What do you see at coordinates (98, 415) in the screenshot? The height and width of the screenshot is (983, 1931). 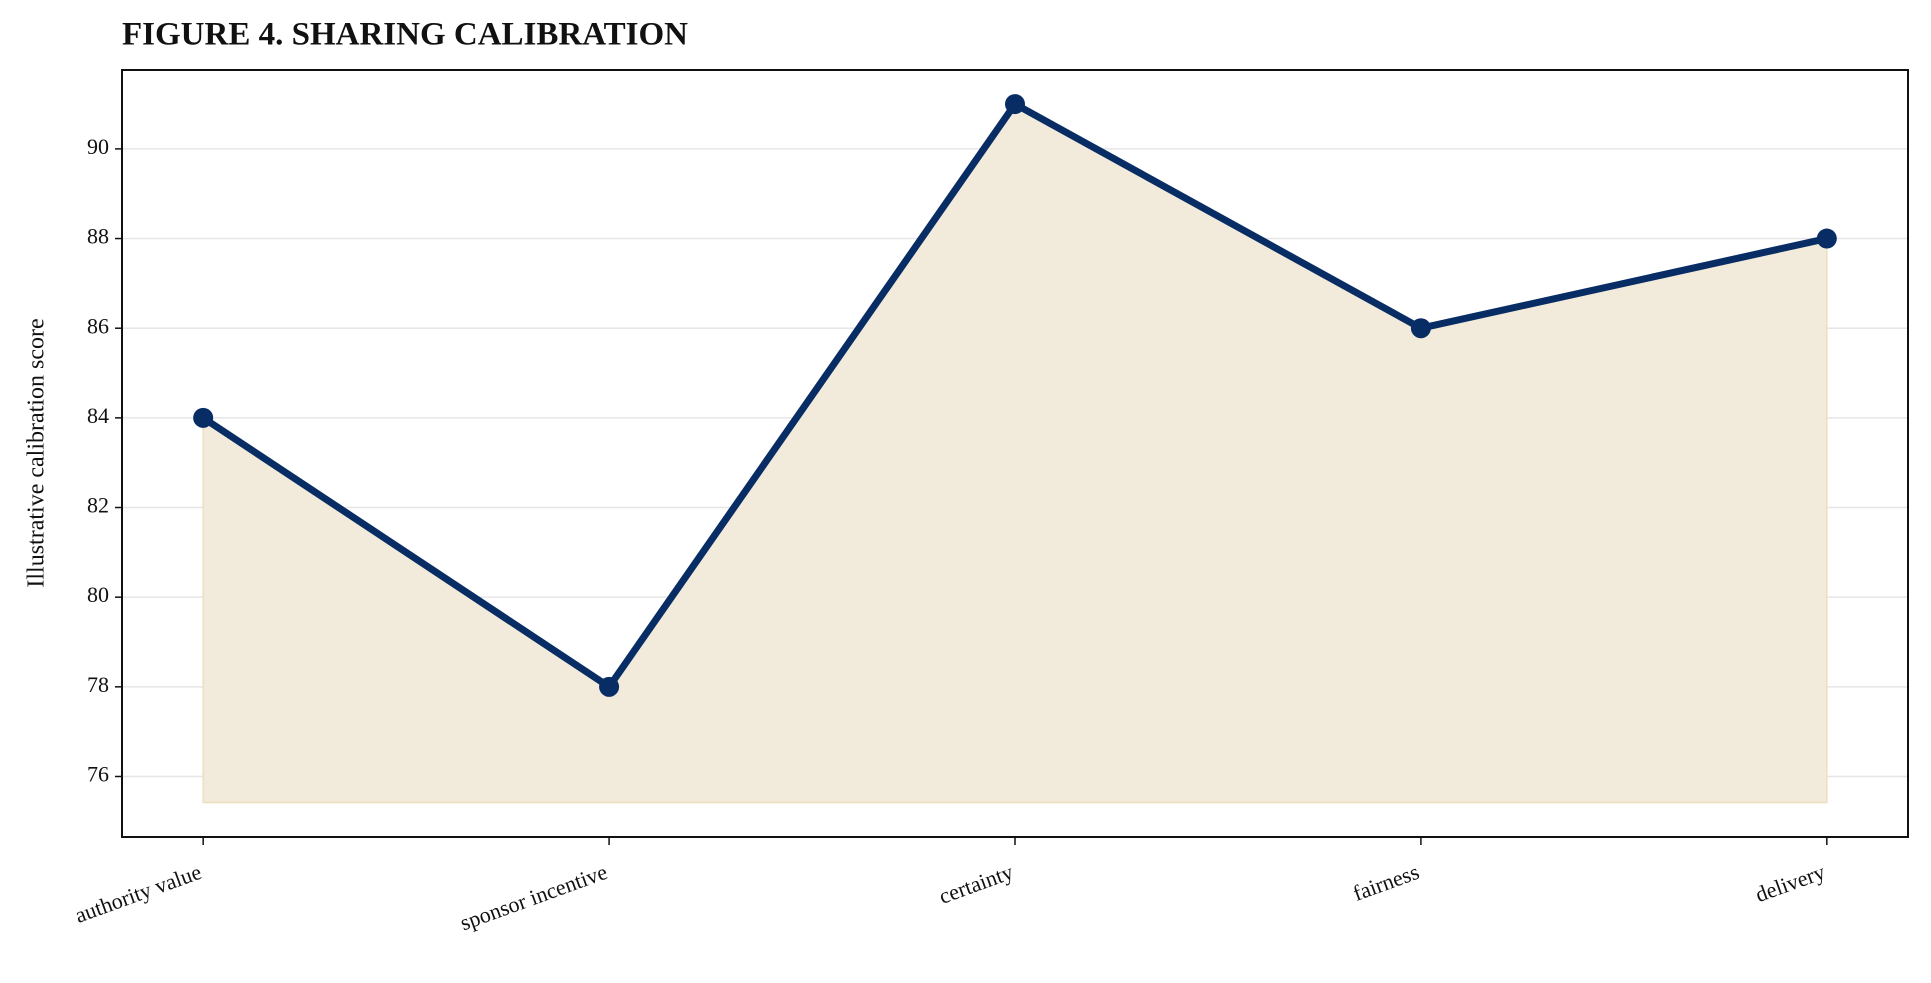 I see `y-tick-label: 84` at bounding box center [98, 415].